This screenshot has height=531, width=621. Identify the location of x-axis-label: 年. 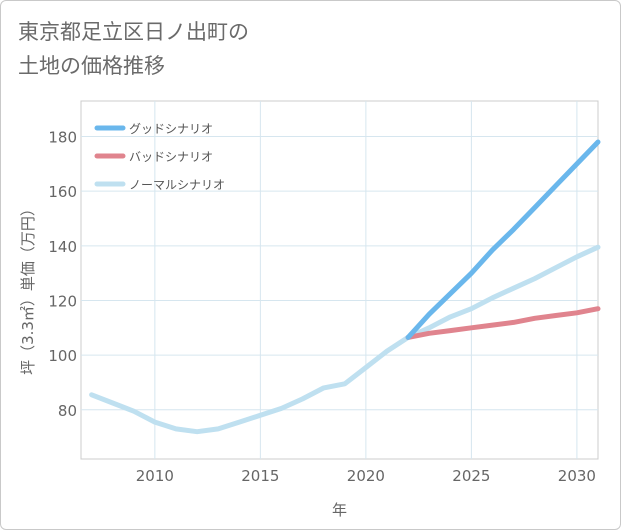
(339, 510).